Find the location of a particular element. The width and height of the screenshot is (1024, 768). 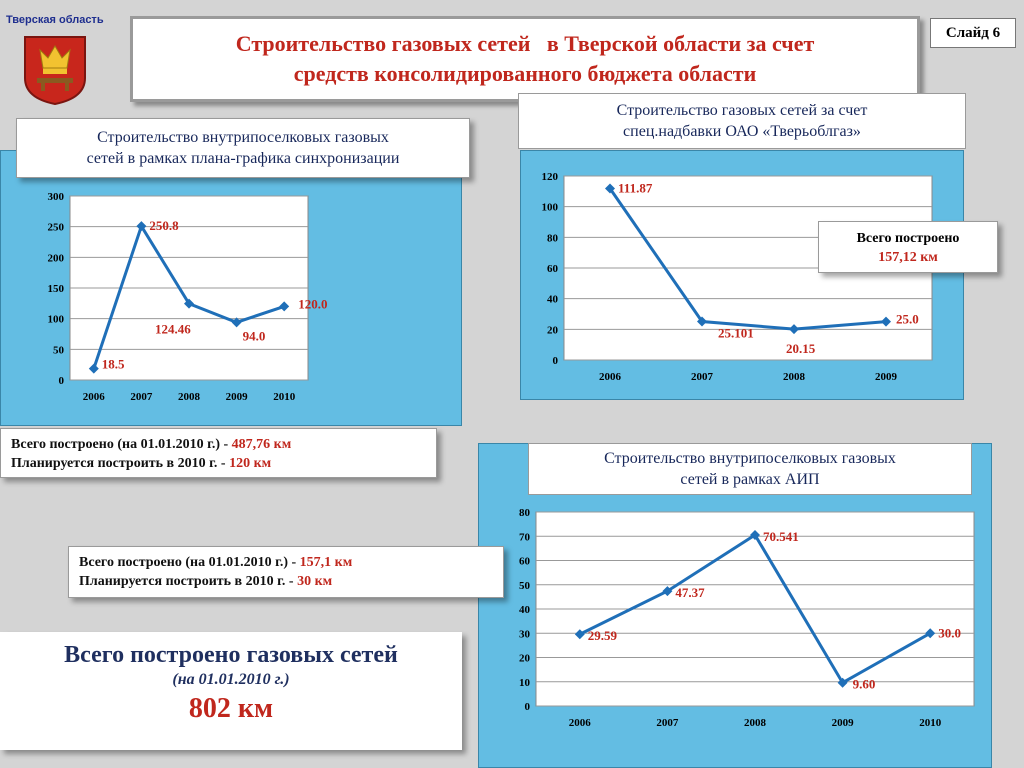

data-label: 30.0 is located at coordinates (949, 632).